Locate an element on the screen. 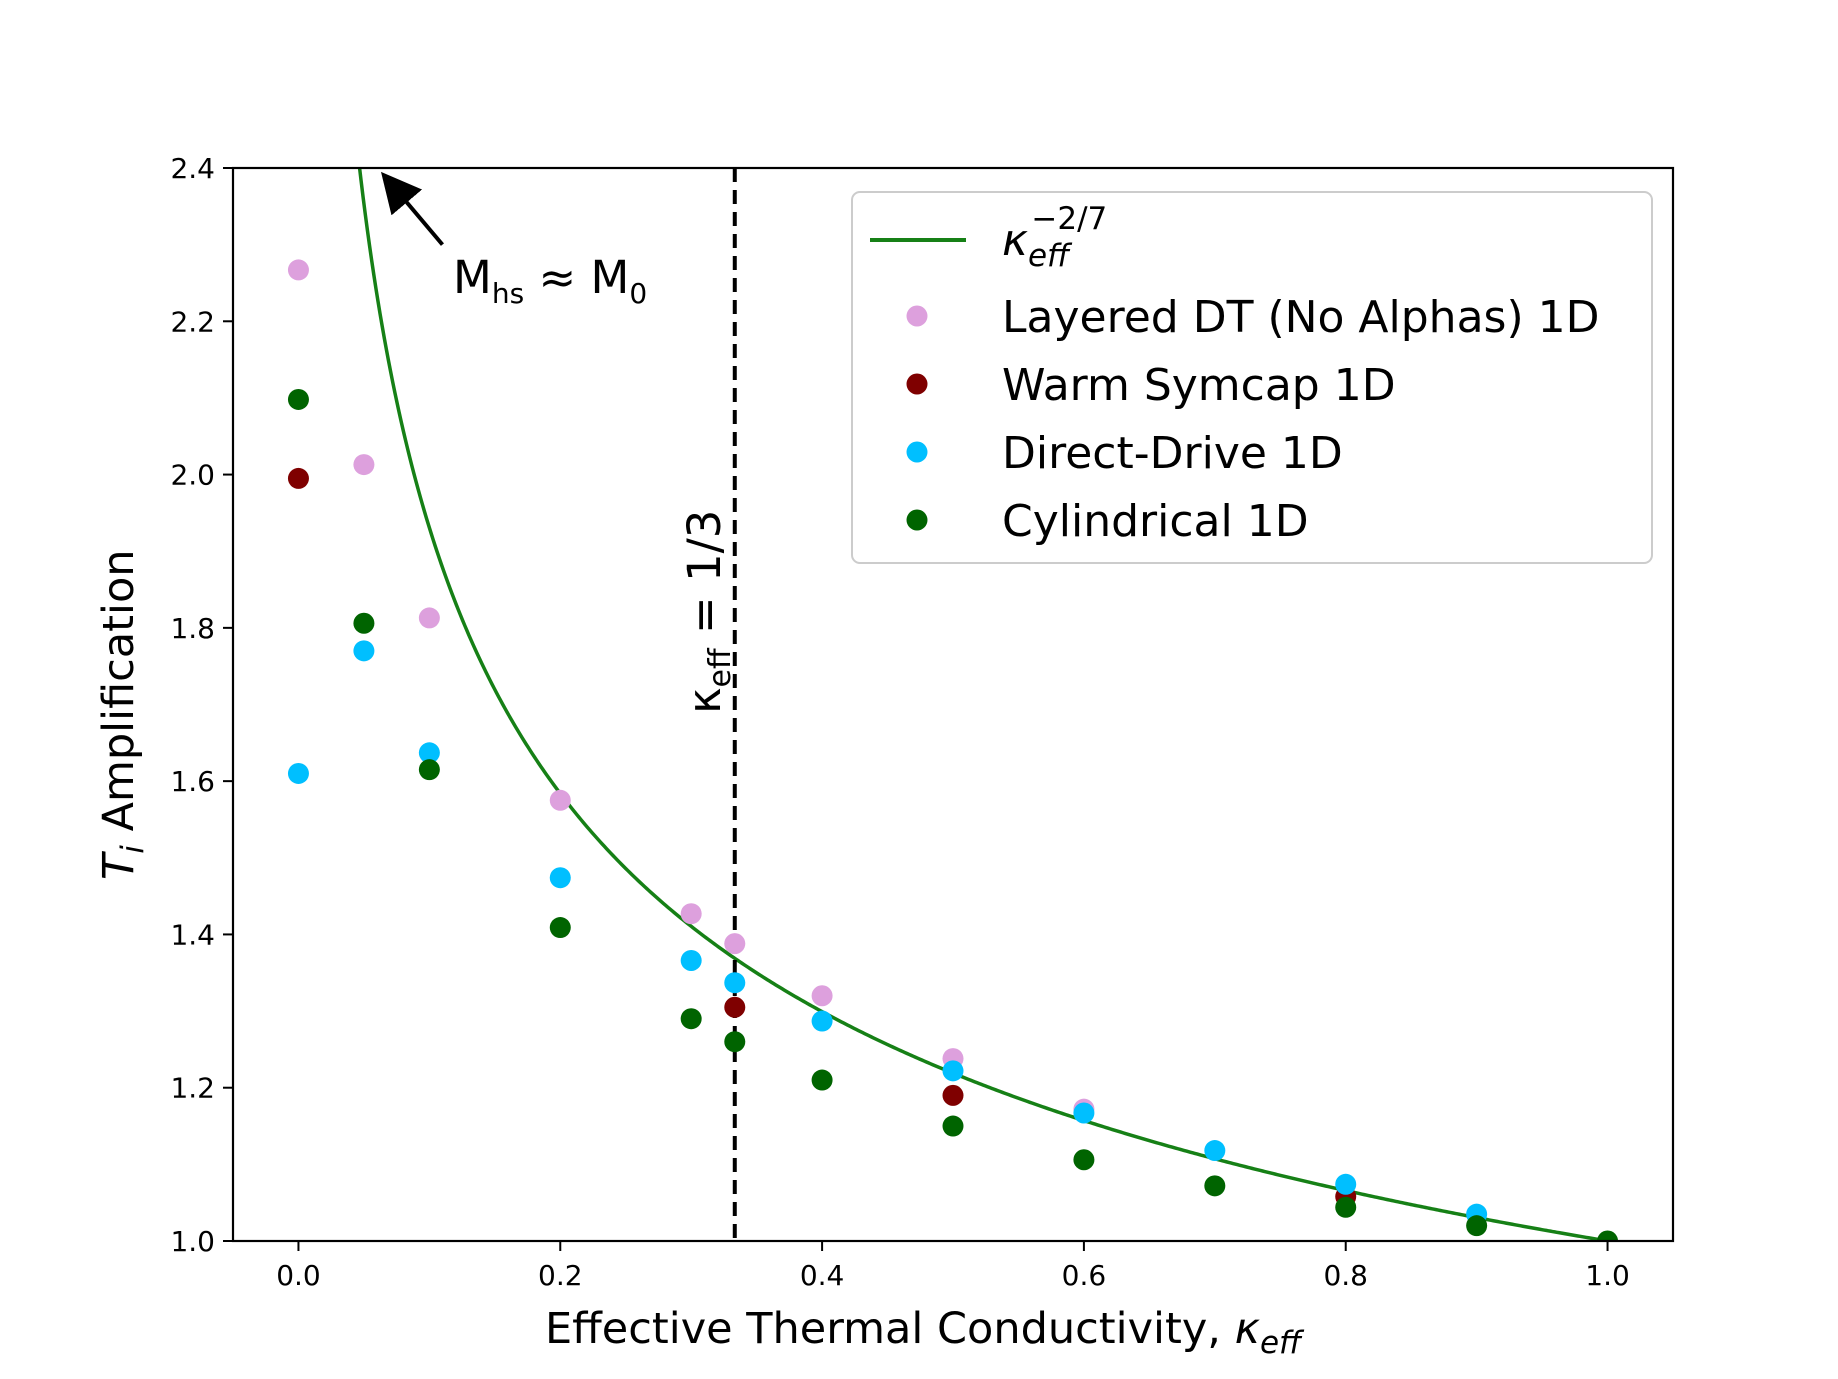 The height and width of the screenshot is (1379, 1838). y-tick-label: 1.8 is located at coordinates (192, 628).